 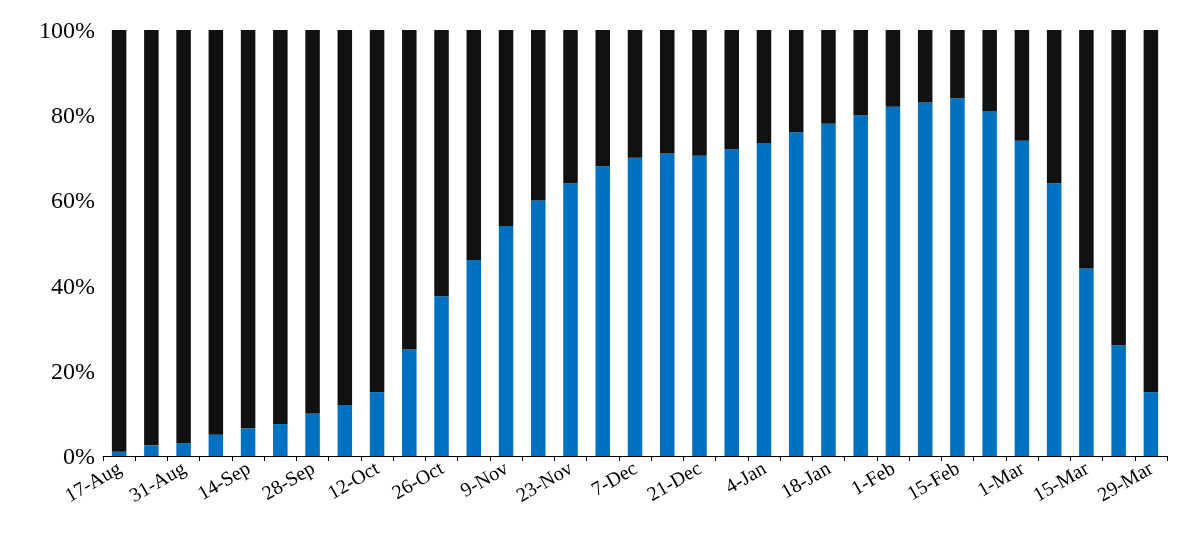 What do you see at coordinates (67, 30) in the screenshot?
I see `y-tick-label: 100%` at bounding box center [67, 30].